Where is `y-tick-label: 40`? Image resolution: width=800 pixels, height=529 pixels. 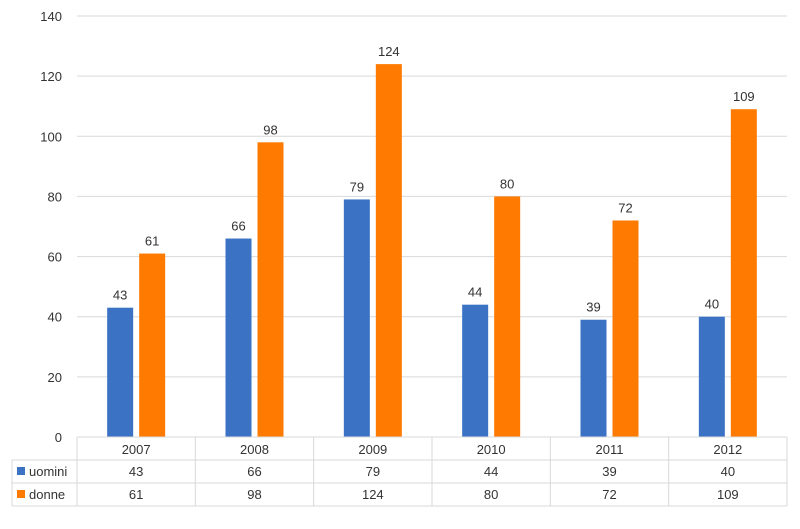
y-tick-label: 40 is located at coordinates (55, 317).